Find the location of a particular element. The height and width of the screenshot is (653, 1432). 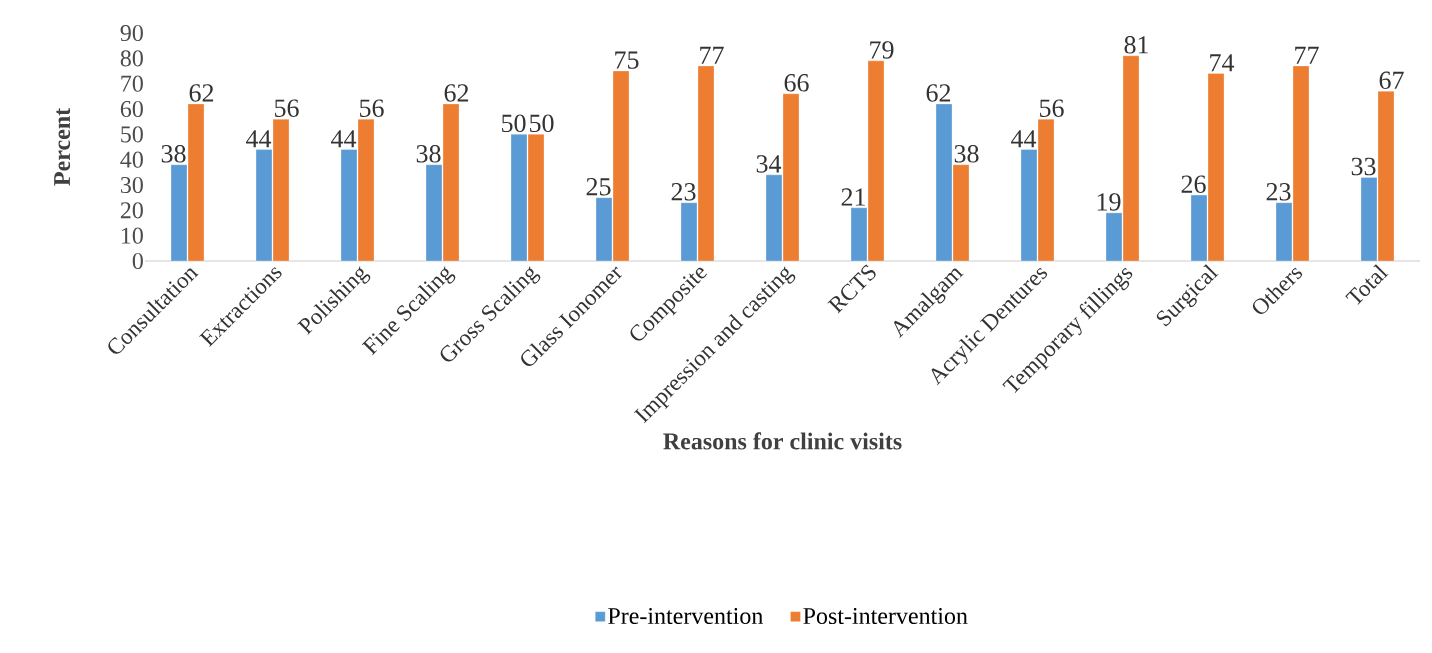

y-tick-label: 10 is located at coordinates (132, 235).